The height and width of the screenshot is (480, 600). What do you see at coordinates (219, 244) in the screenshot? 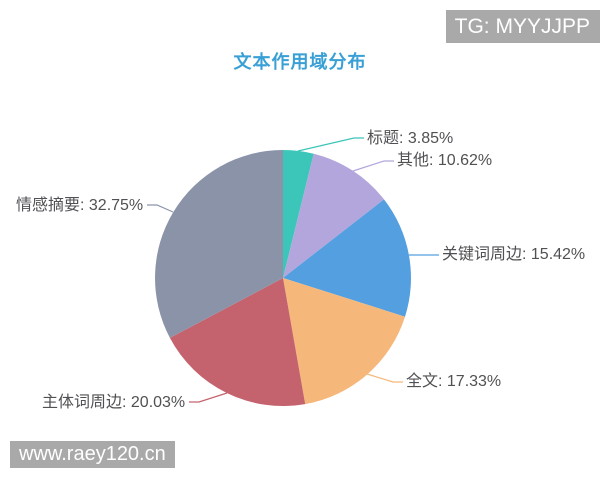
I see `pie-slice-sentiment-summary` at bounding box center [219, 244].